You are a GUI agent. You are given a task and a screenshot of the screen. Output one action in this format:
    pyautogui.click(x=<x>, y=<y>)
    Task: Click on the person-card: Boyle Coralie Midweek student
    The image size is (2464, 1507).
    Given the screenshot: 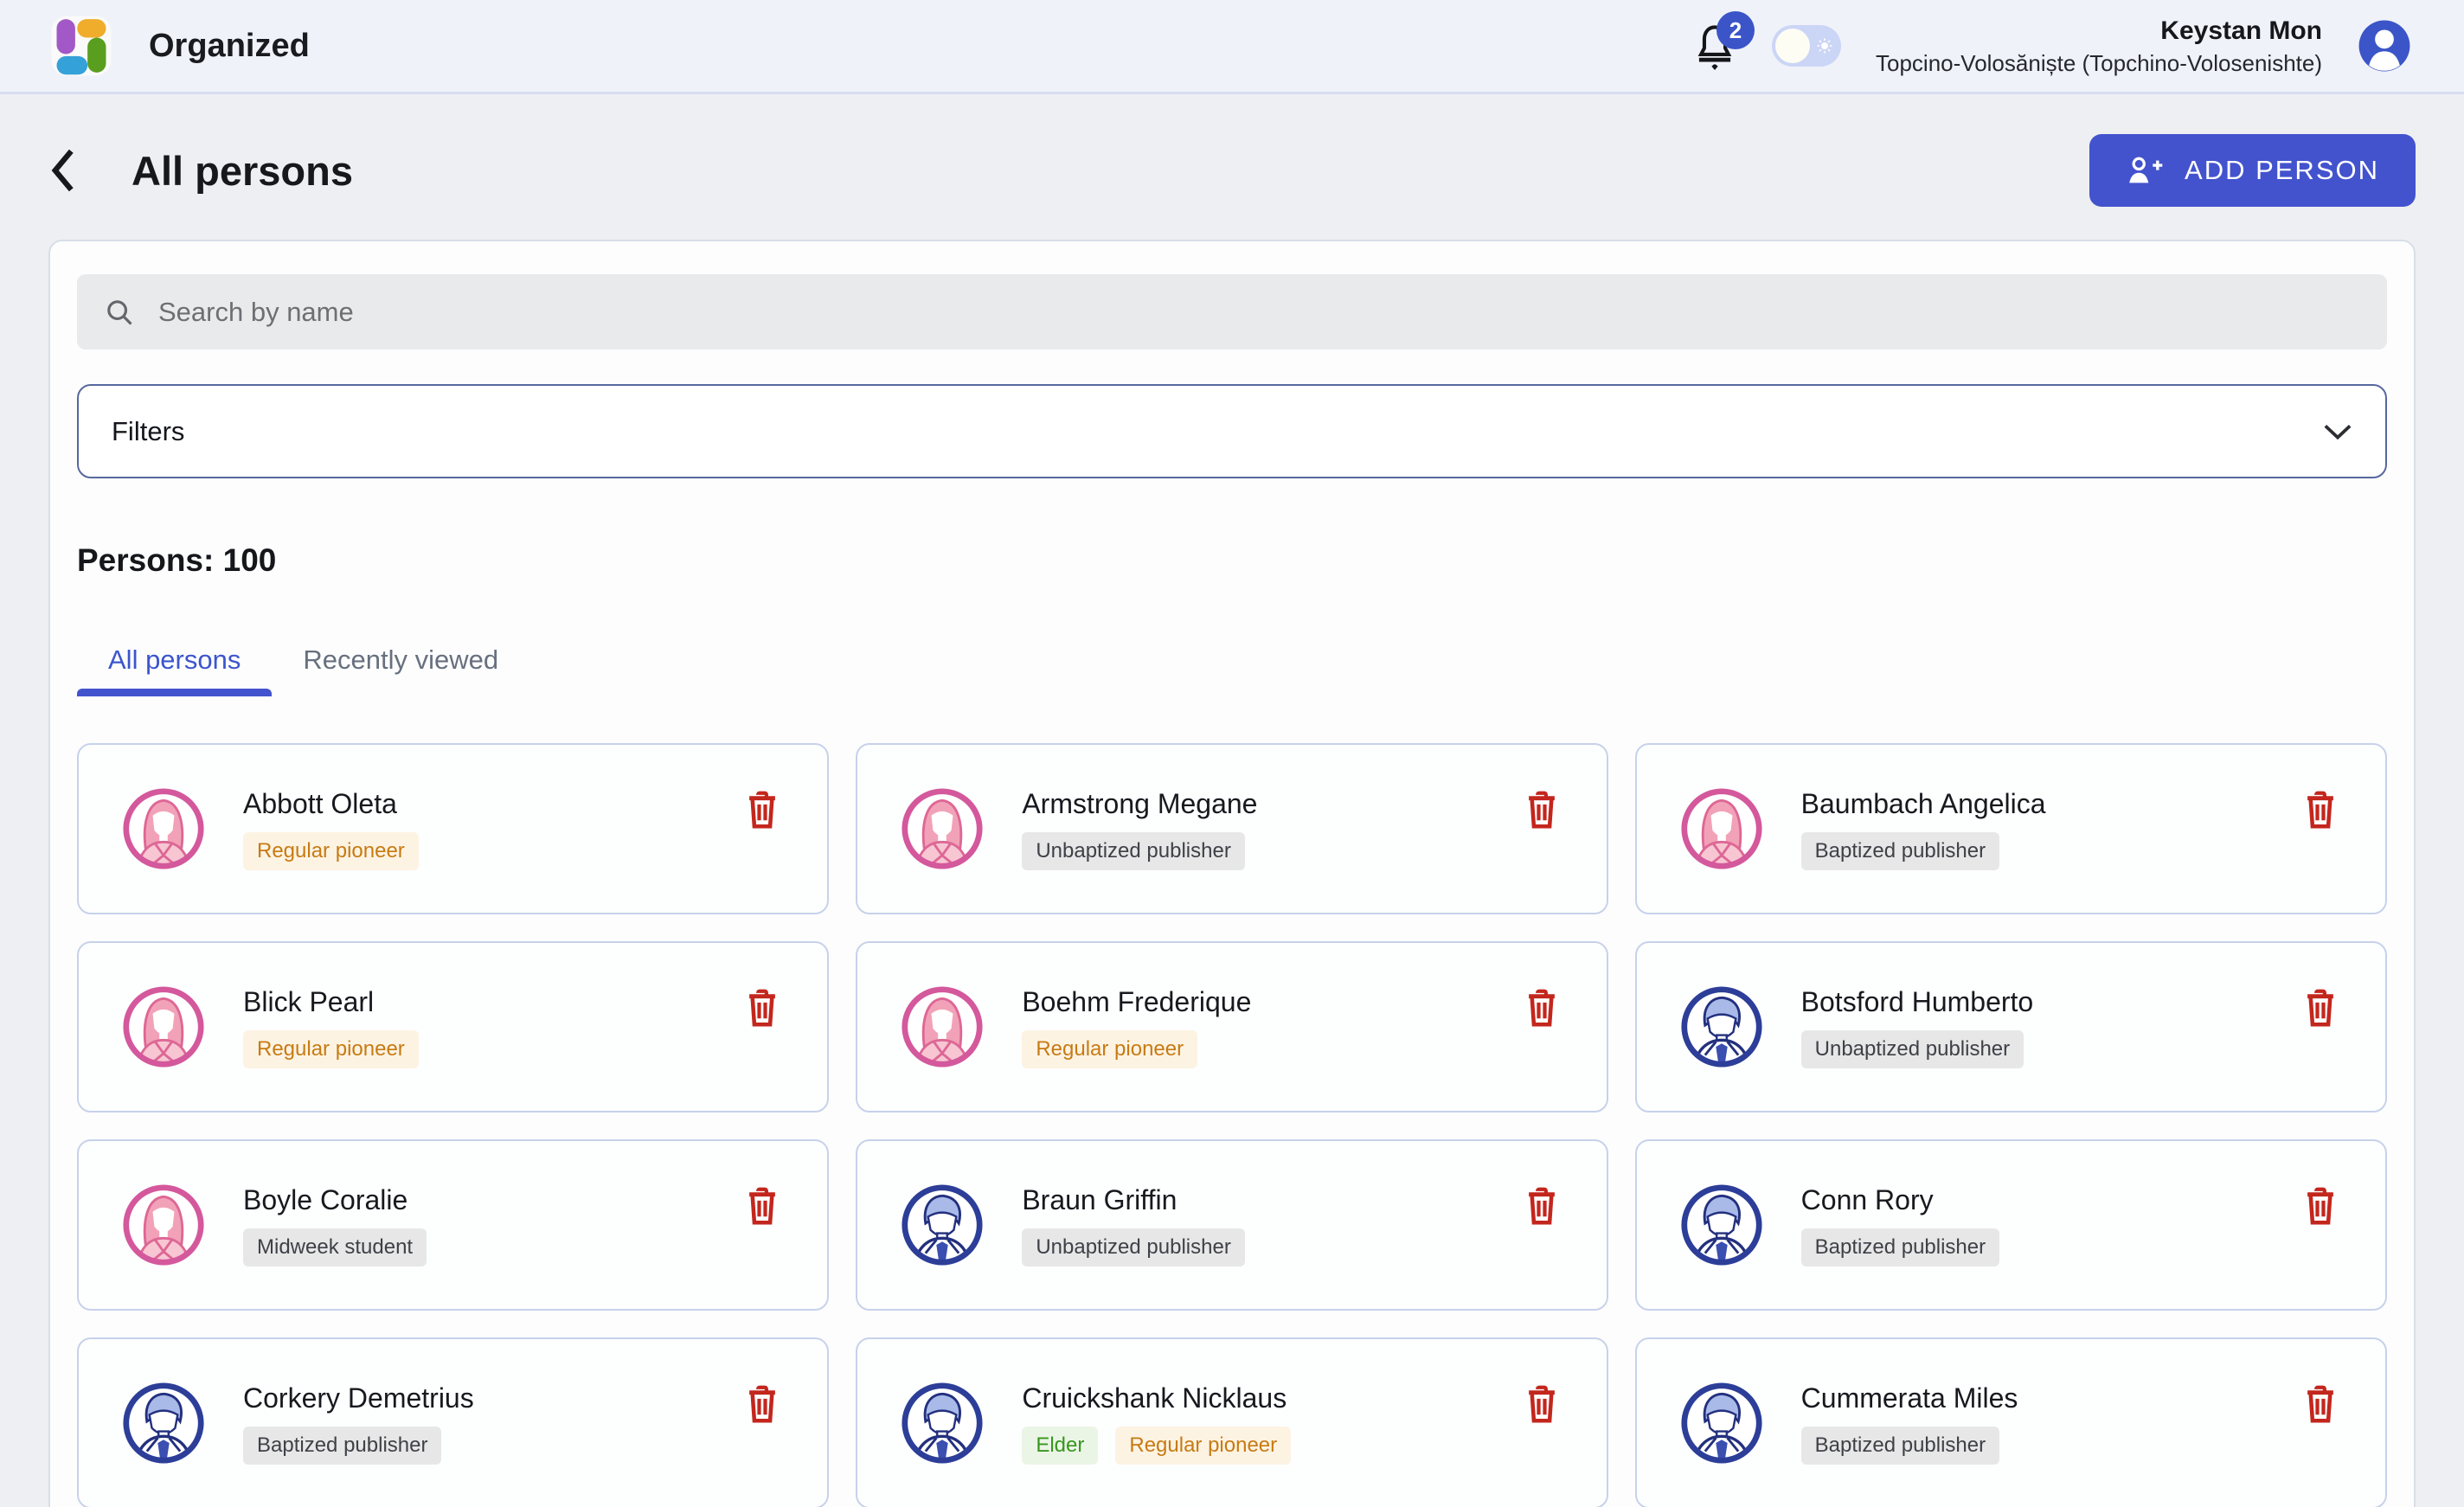 What is the action you would take?
    pyautogui.click(x=453, y=1225)
    